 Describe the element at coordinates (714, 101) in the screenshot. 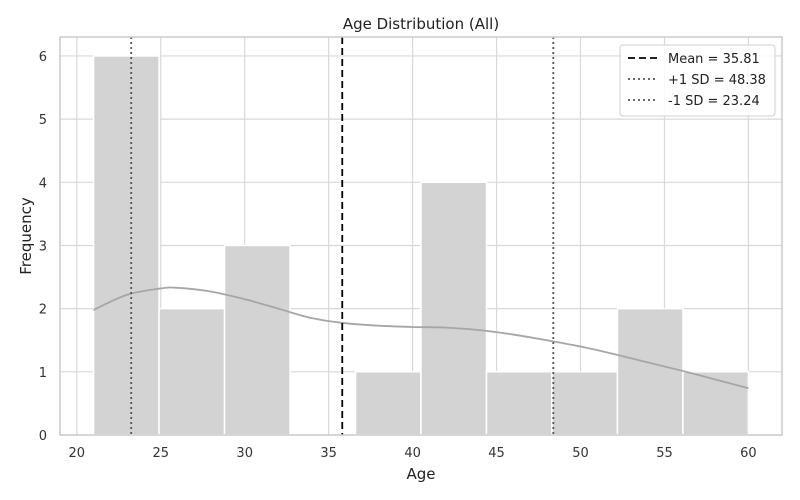

I see `legend-label: -1 SD = 23.24` at that location.